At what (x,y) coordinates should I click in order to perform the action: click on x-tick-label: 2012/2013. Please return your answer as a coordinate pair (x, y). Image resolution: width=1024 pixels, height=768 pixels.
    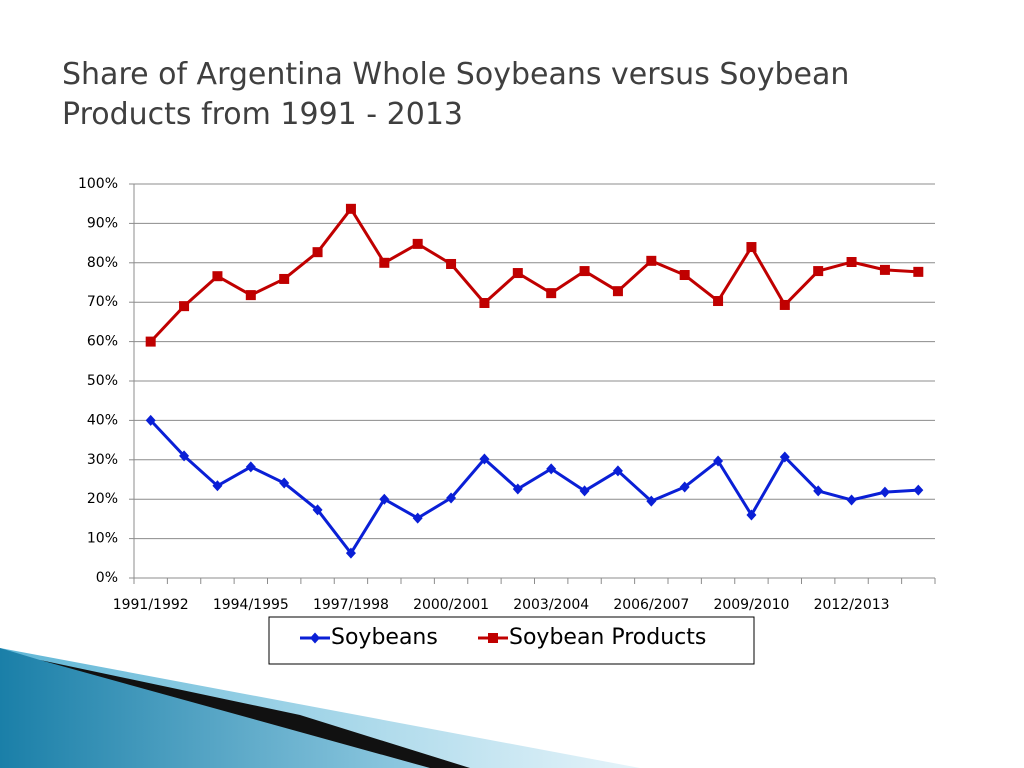
    Looking at the image, I should click on (852, 605).